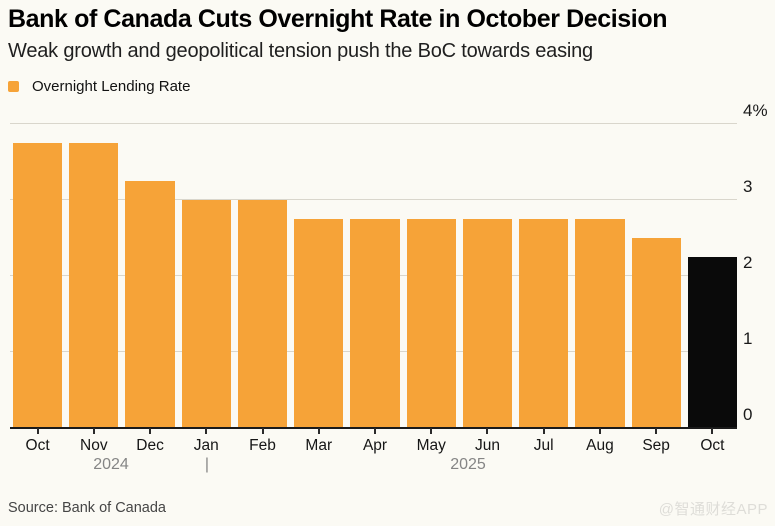 This screenshot has width=775, height=526. Describe the element at coordinates (94, 445) in the screenshot. I see `x-axis-label-nov-1: Nov` at that location.